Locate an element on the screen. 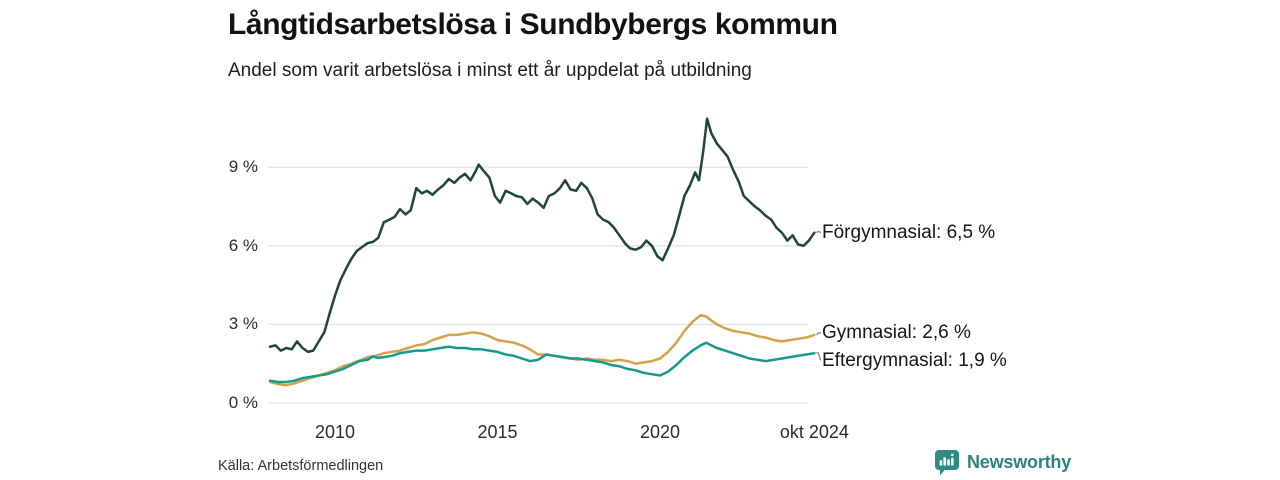 The width and height of the screenshot is (1280, 480). series-label-forgymnasial: Förgymnasial: 6,5 % is located at coordinates (909, 233).